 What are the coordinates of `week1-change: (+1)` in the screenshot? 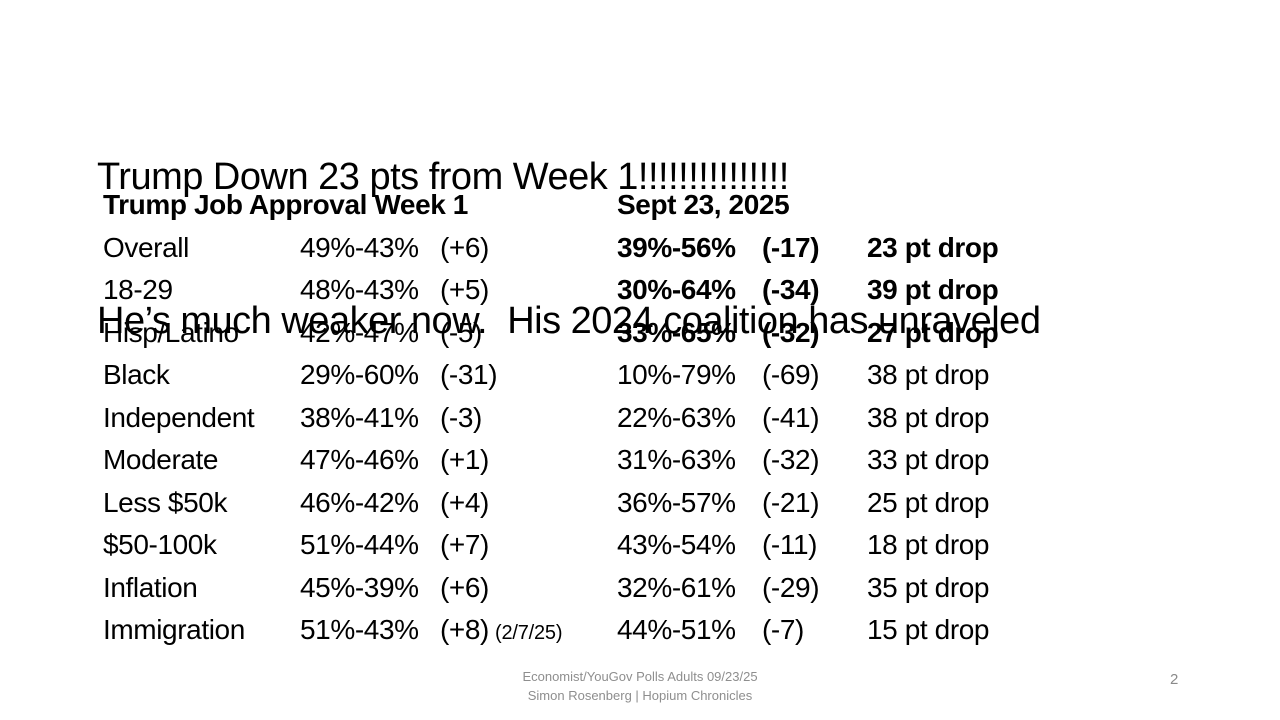 It's located at (464, 459).